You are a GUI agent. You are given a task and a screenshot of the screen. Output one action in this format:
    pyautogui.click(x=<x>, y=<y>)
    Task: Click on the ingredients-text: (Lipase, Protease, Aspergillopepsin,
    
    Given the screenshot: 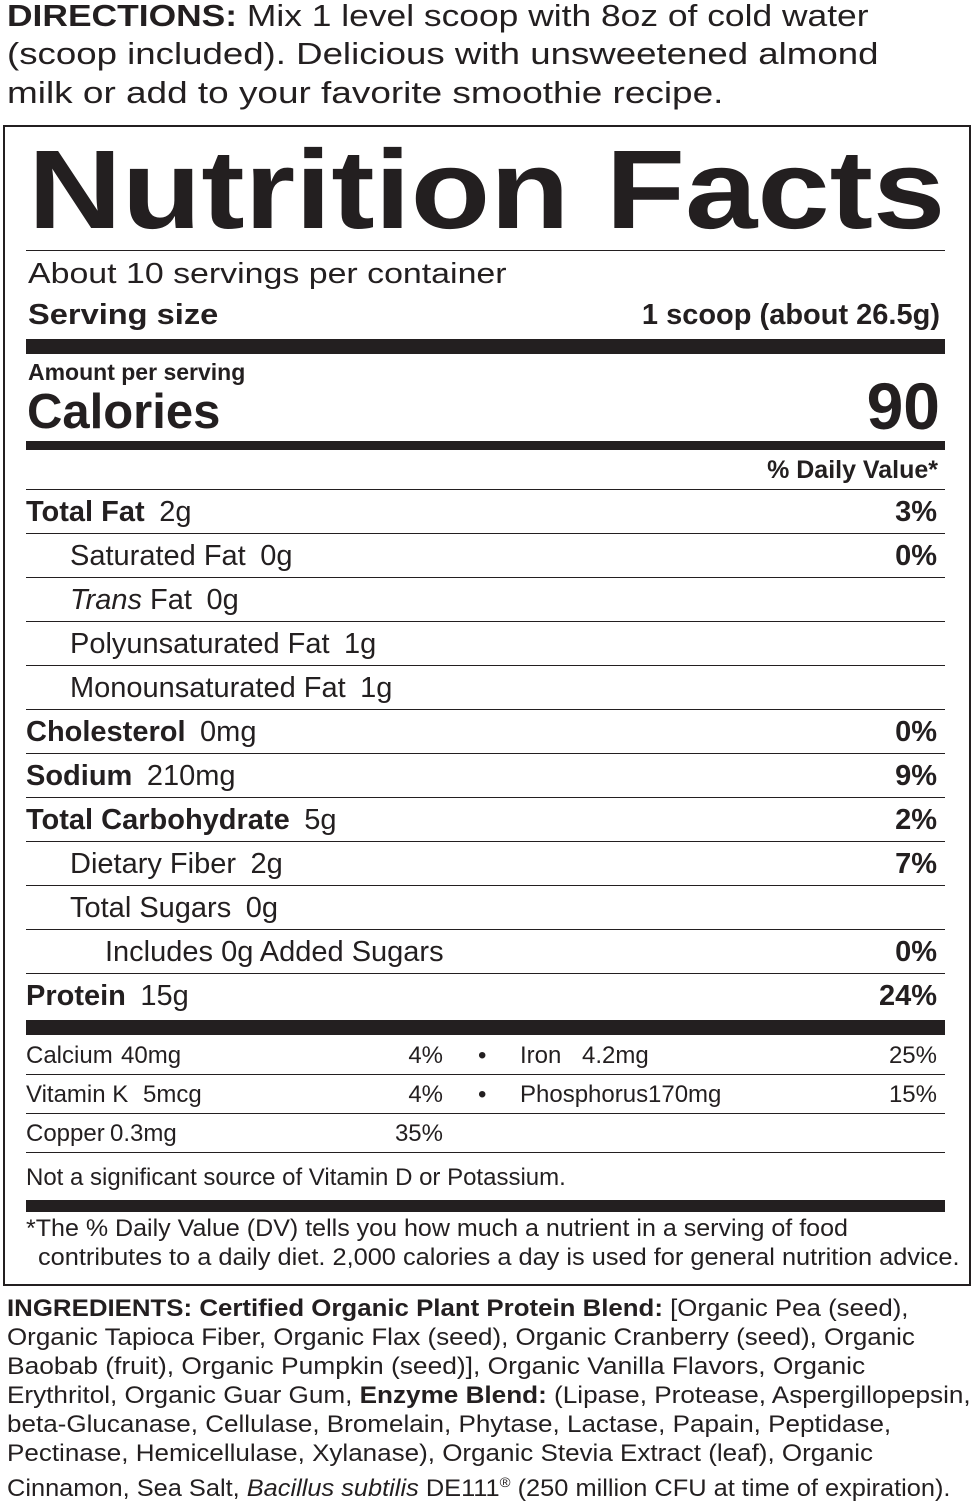 What is the action you would take?
    pyautogui.click(x=758, y=1395)
    